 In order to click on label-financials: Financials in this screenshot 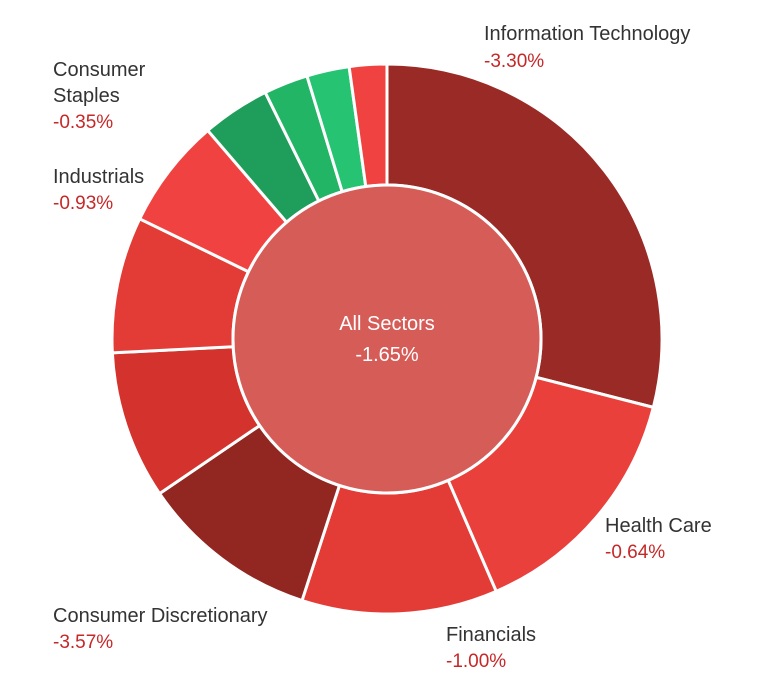, I will do `click(491, 635)`.